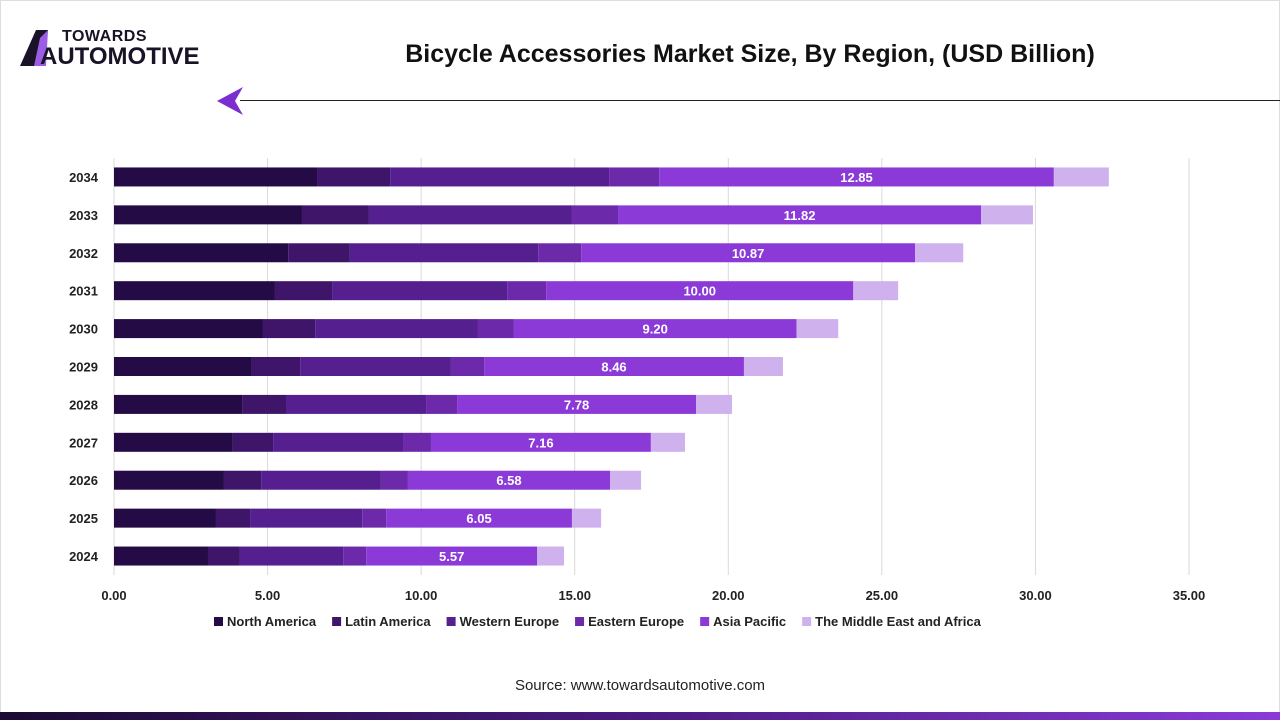  I want to click on x-tick-label: 20.00, so click(728, 595).